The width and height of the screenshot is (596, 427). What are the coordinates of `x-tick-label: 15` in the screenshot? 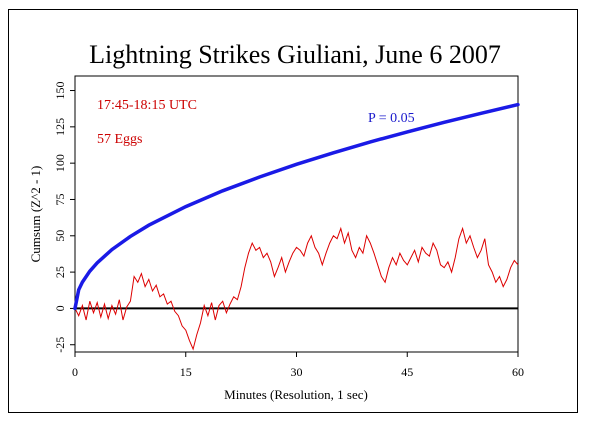 It's located at (186, 372).